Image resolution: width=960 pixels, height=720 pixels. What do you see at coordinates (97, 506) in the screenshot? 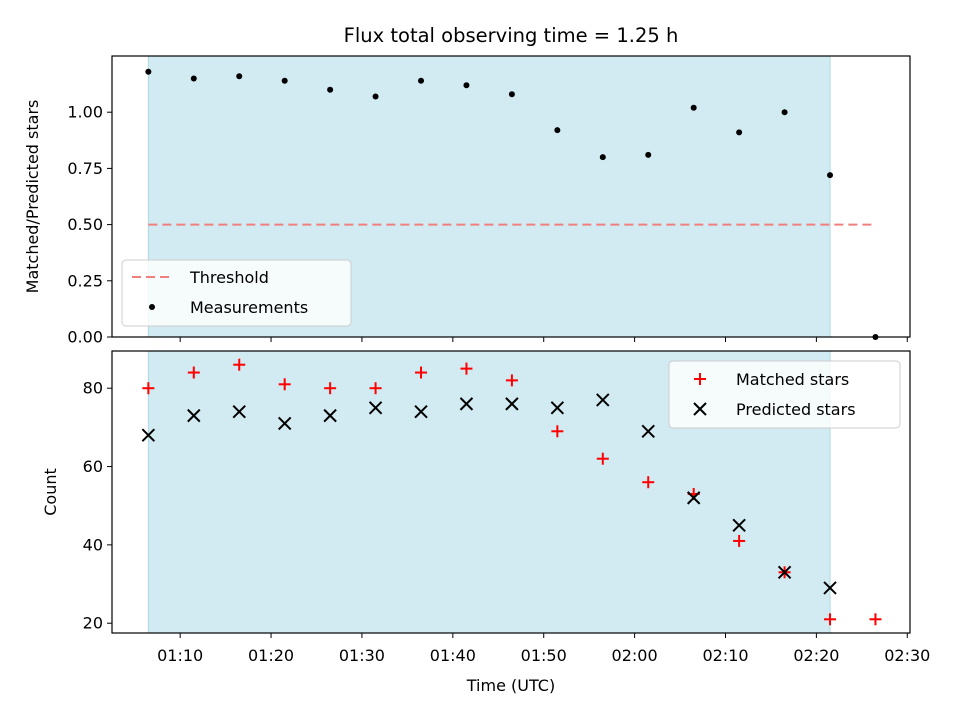
I see `bottom-y-ticks: 20 40 60 80` at bounding box center [97, 506].